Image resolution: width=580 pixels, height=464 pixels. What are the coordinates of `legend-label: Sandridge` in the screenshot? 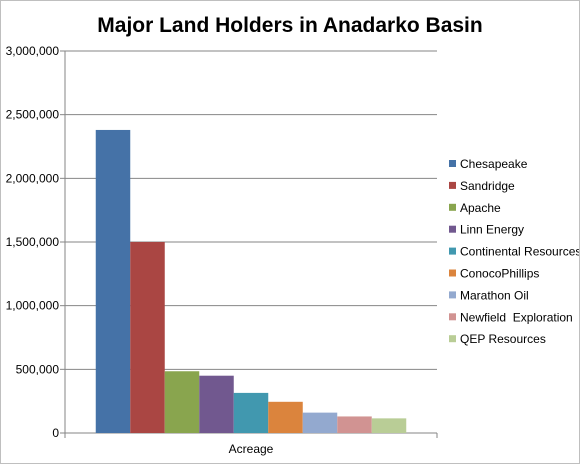 It's located at (487, 186).